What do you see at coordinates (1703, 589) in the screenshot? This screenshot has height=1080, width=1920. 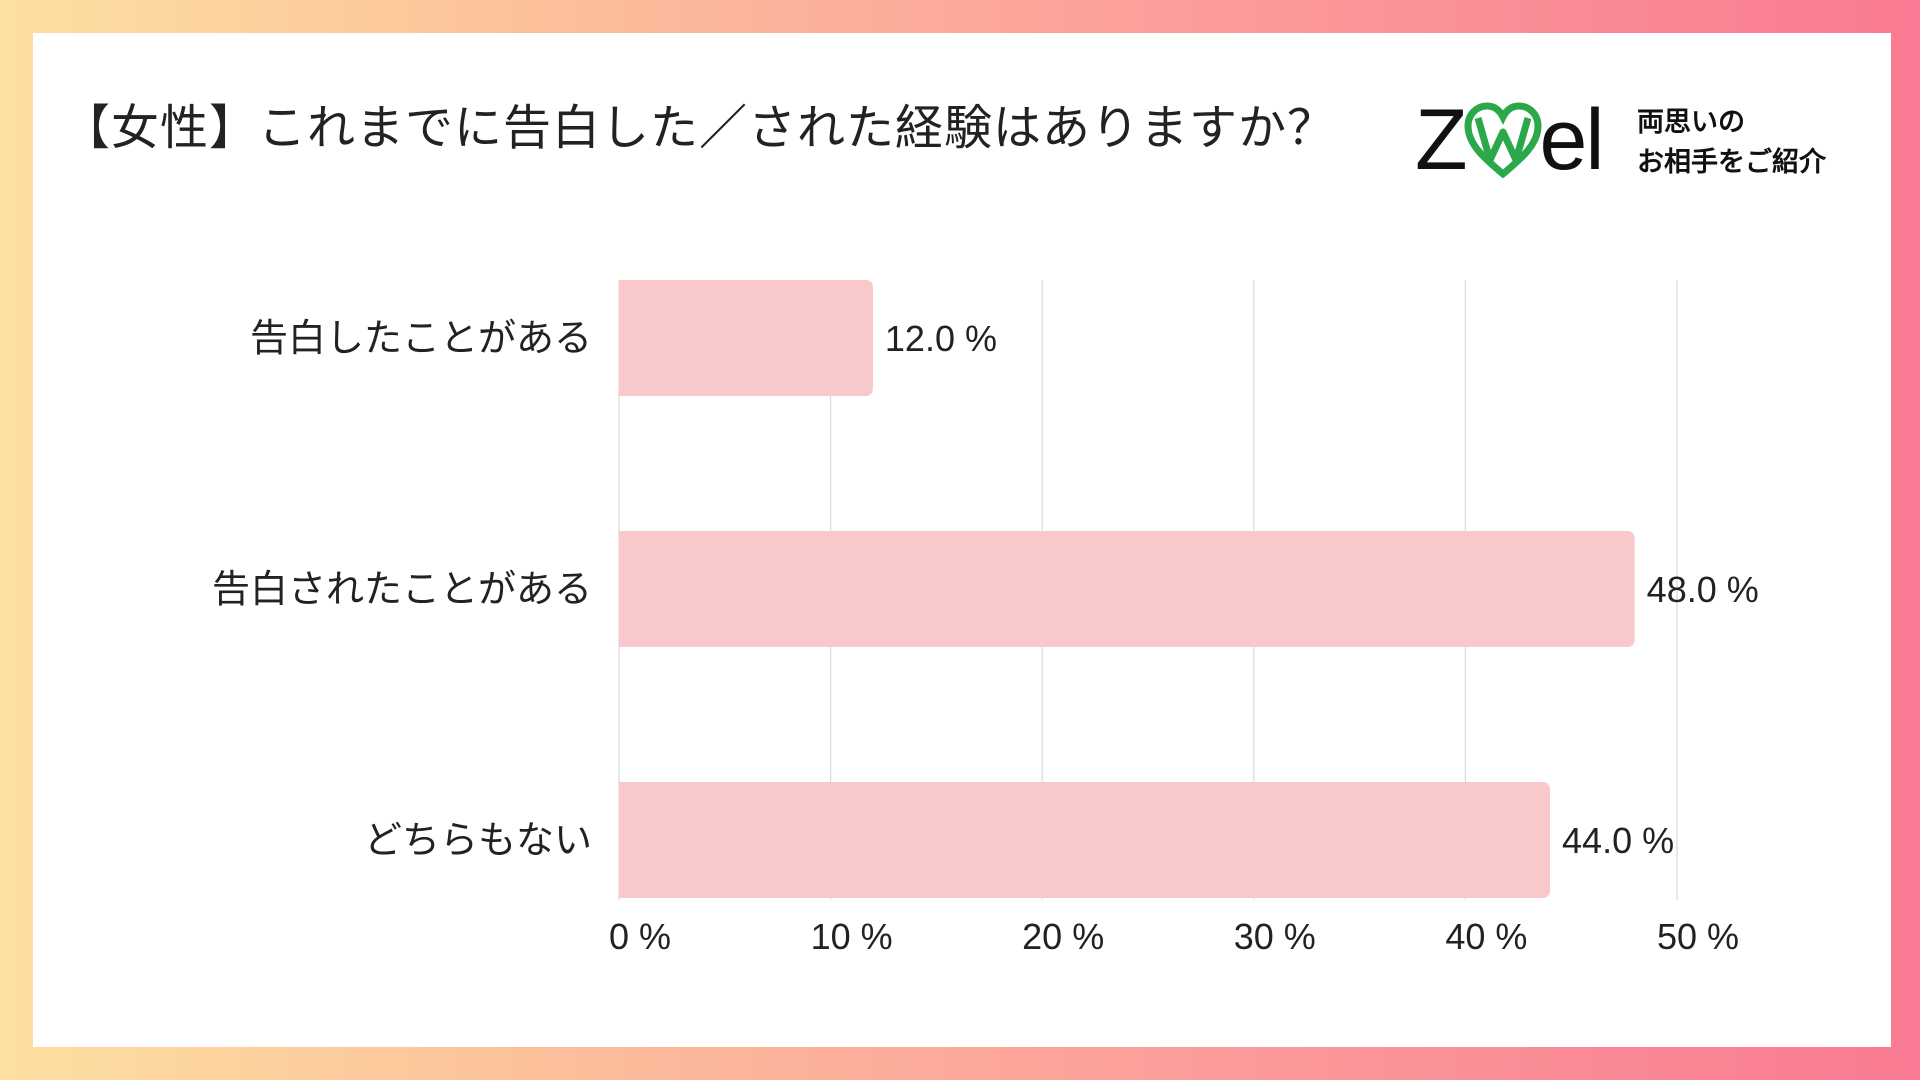 I see `value-label-1: 48.0 %` at bounding box center [1703, 589].